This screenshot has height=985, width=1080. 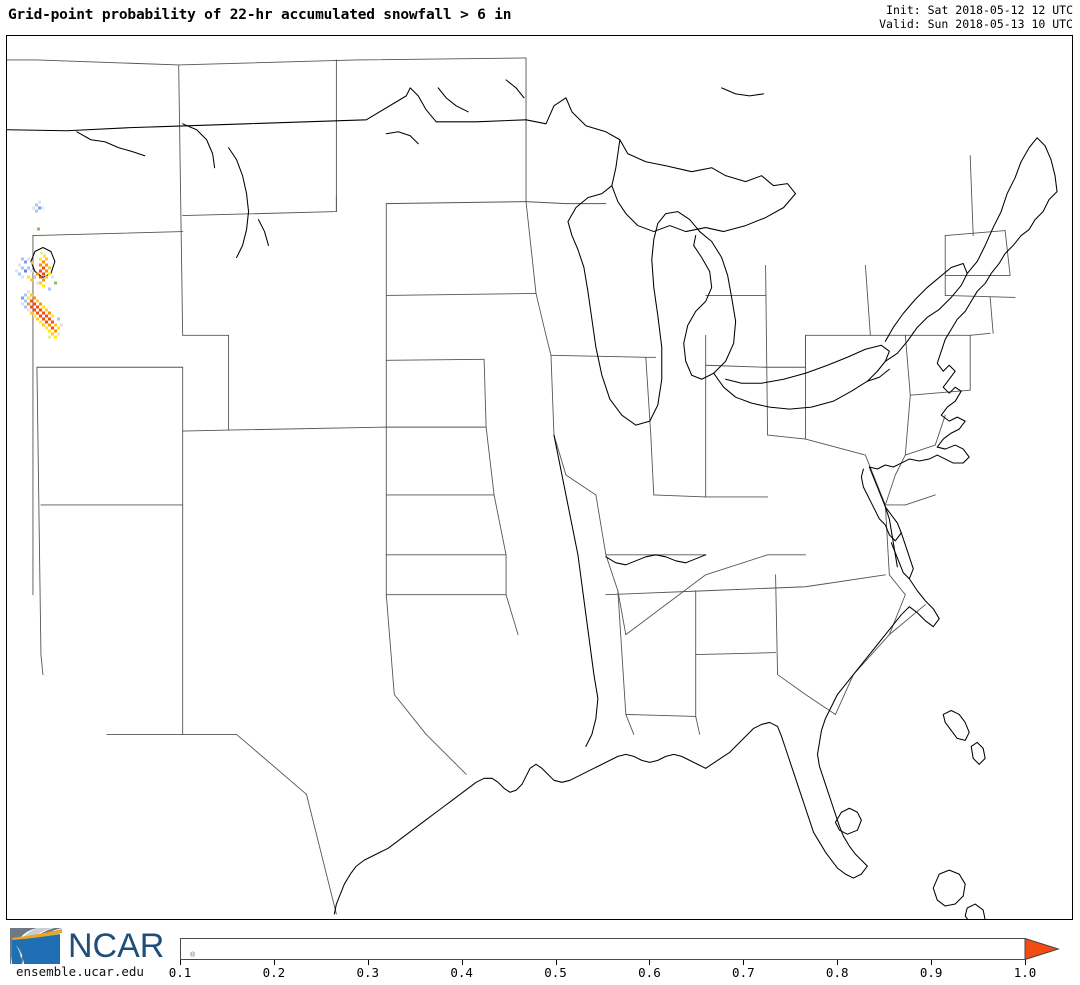 I want to click on colorbar-tick-label: 0.2, so click(x=274, y=972).